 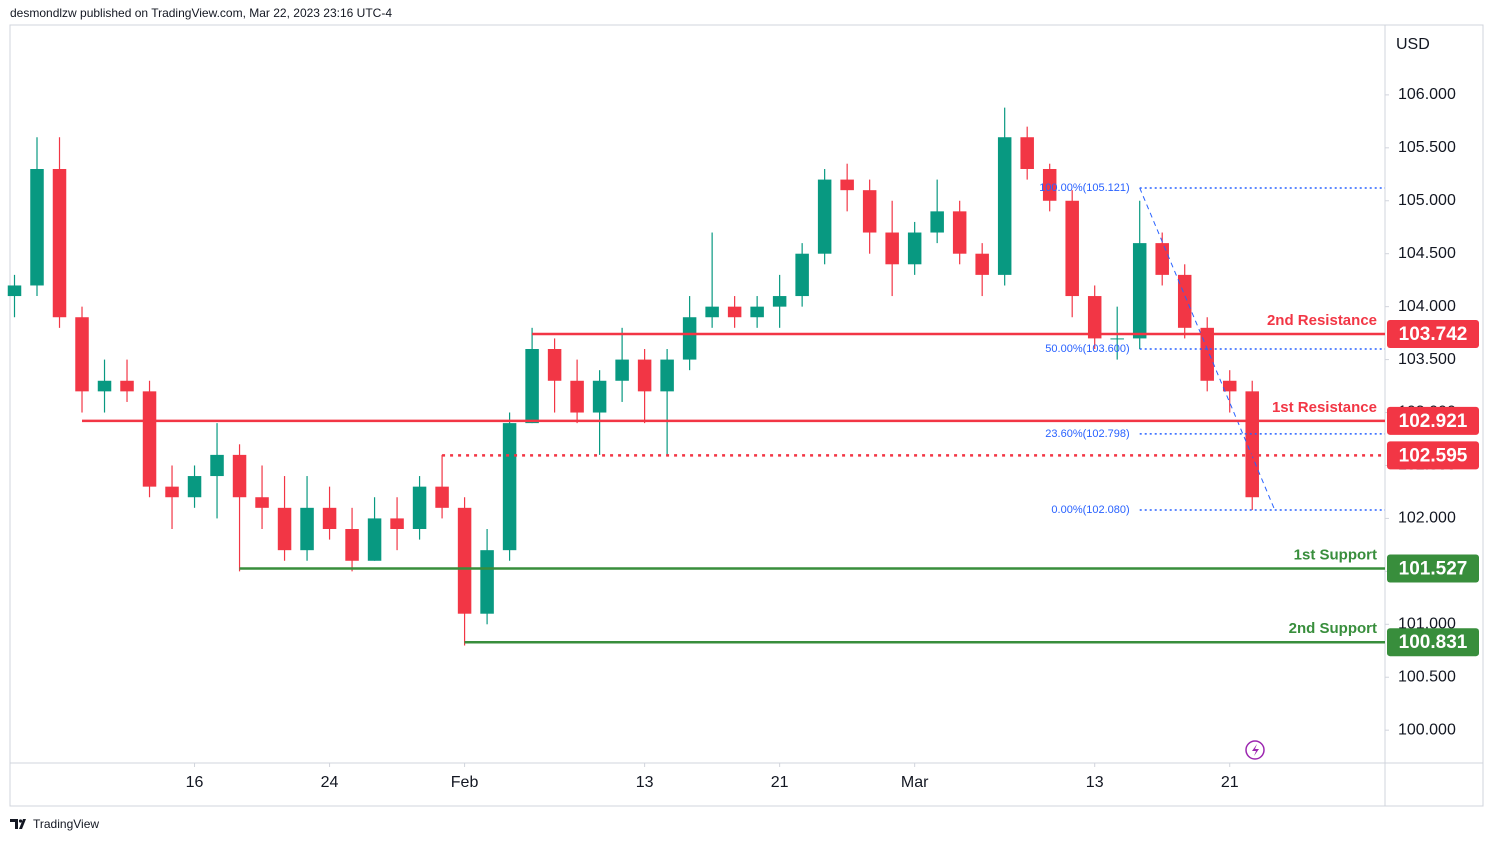 What do you see at coordinates (1324, 407) in the screenshot?
I see `level-name: 1st Resistance` at bounding box center [1324, 407].